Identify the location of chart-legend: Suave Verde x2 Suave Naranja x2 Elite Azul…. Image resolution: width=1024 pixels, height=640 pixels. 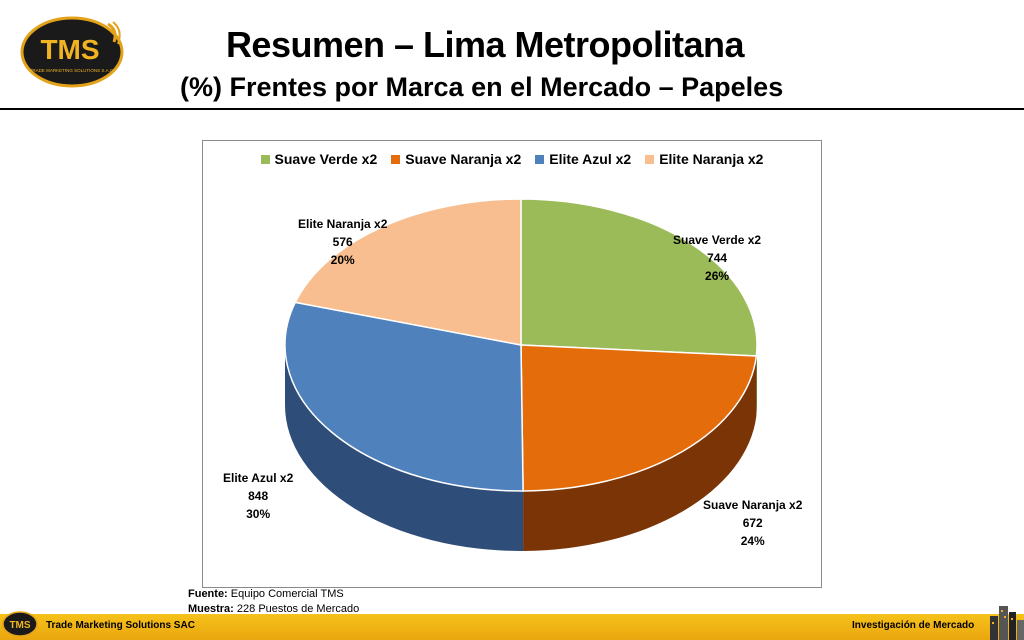
(512, 159).